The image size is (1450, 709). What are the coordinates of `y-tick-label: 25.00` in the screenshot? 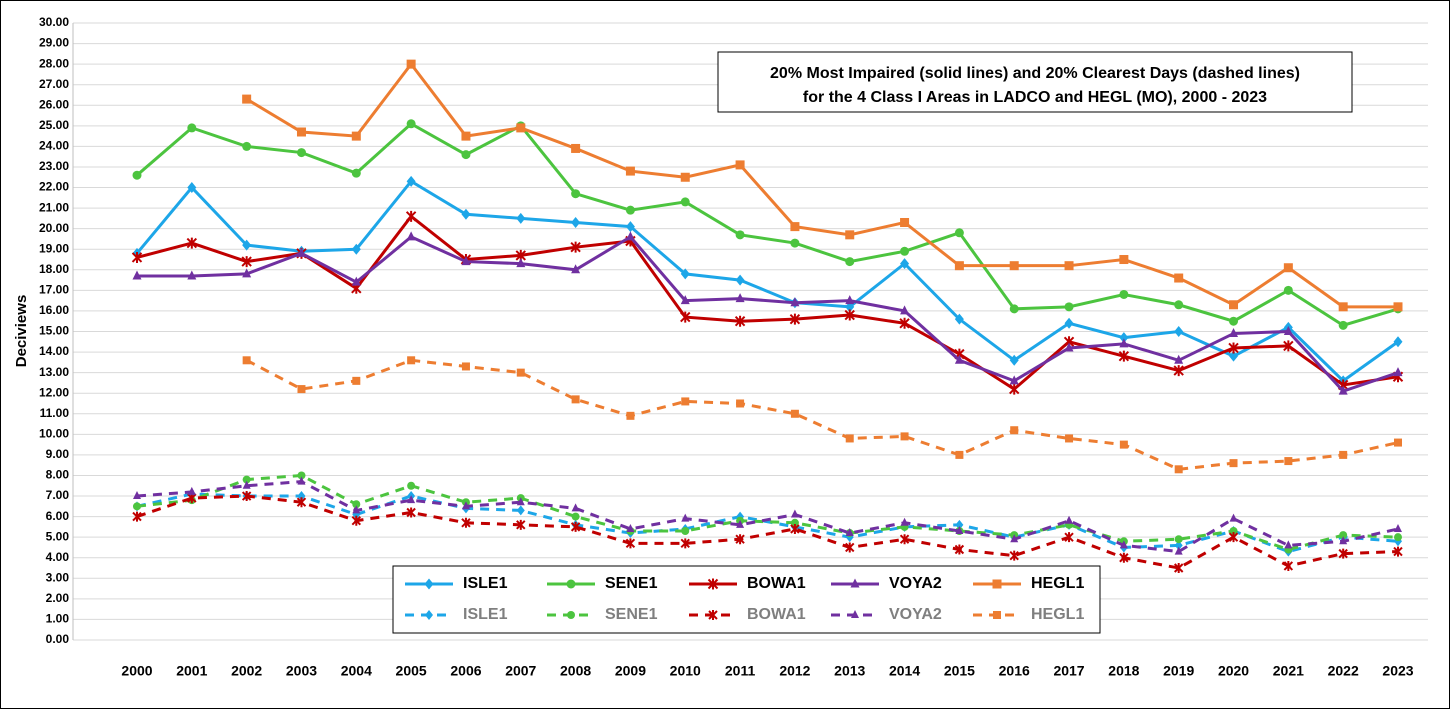 It's located at (54, 125).